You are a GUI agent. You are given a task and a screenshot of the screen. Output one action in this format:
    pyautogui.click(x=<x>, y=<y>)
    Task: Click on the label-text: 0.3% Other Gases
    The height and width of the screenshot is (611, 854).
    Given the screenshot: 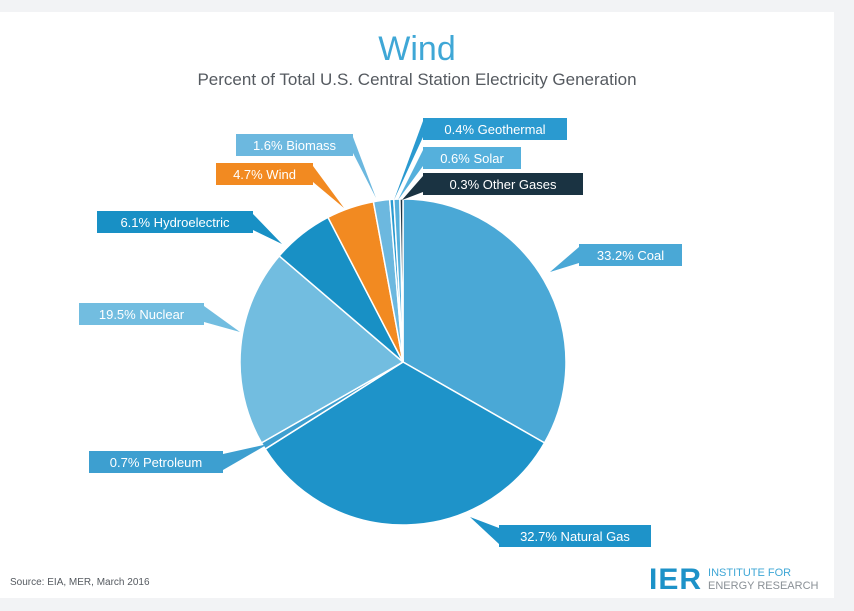 What is the action you would take?
    pyautogui.click(x=503, y=184)
    